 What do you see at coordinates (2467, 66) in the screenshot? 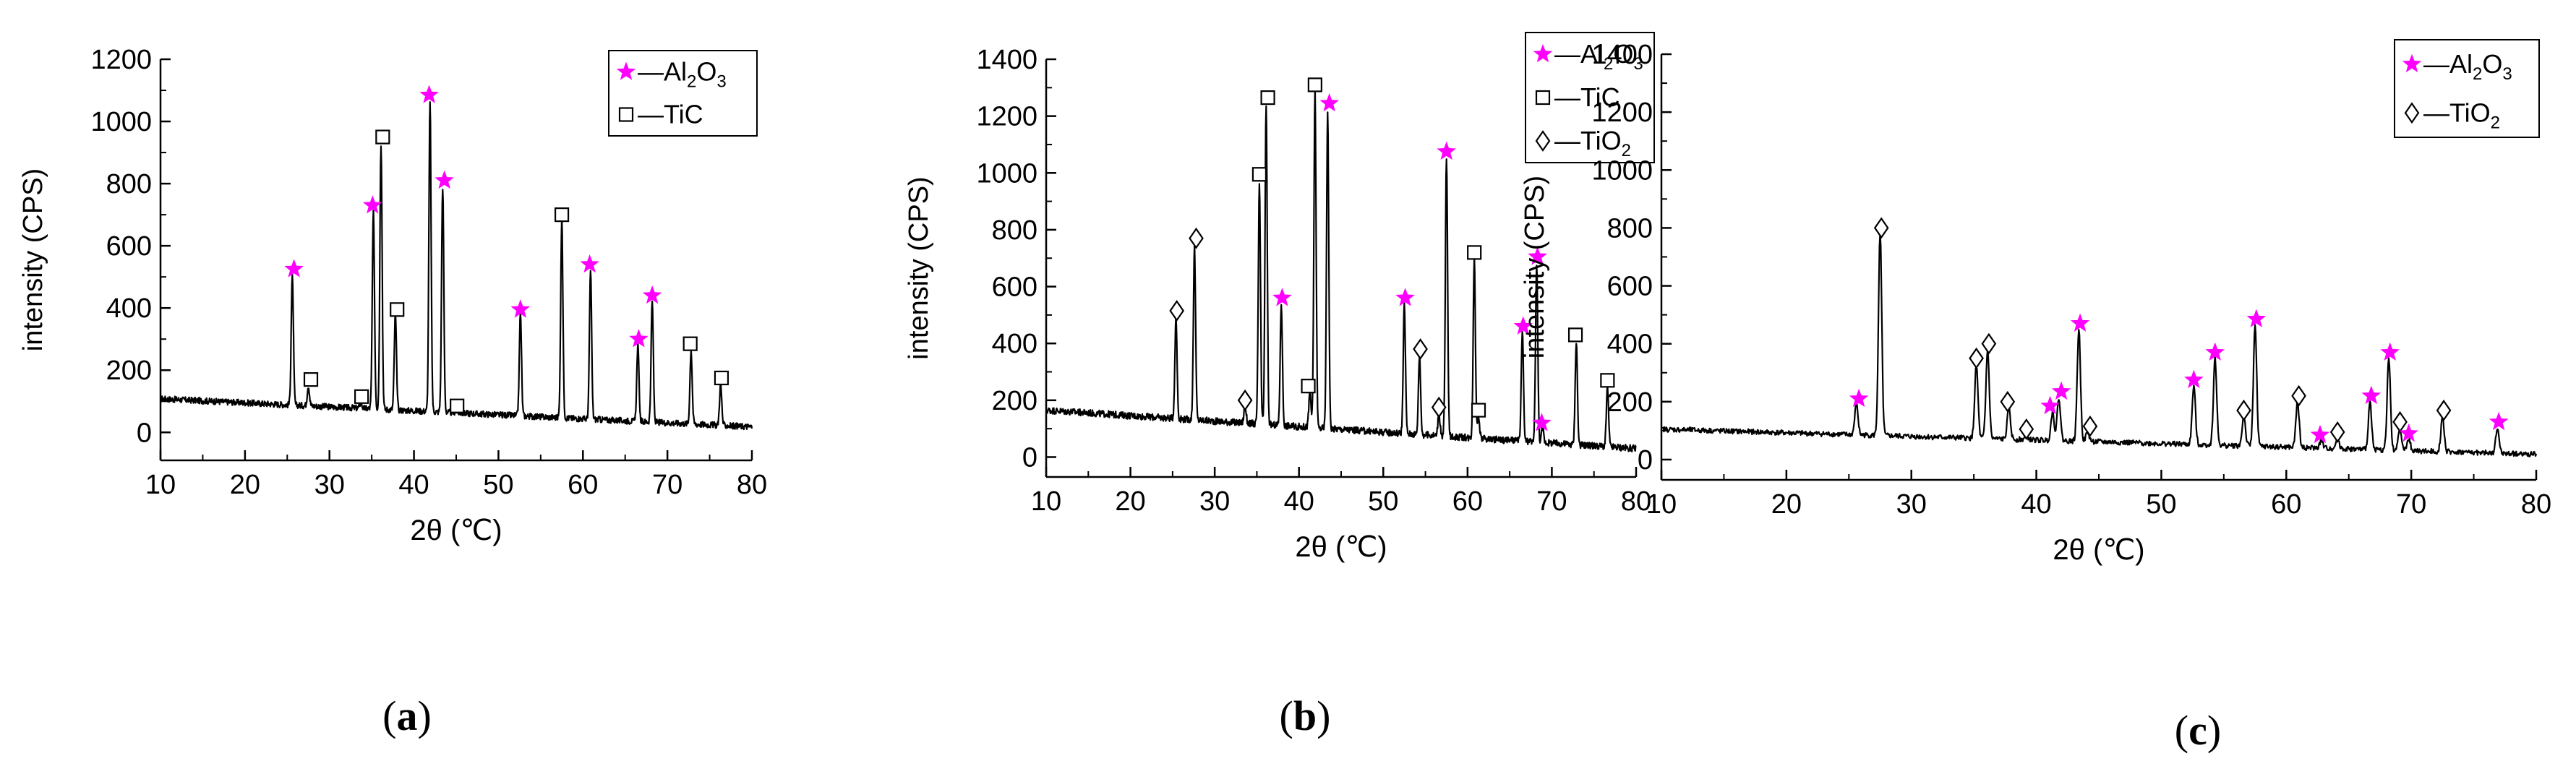
I see `legend-label: —Al2O3` at bounding box center [2467, 66].